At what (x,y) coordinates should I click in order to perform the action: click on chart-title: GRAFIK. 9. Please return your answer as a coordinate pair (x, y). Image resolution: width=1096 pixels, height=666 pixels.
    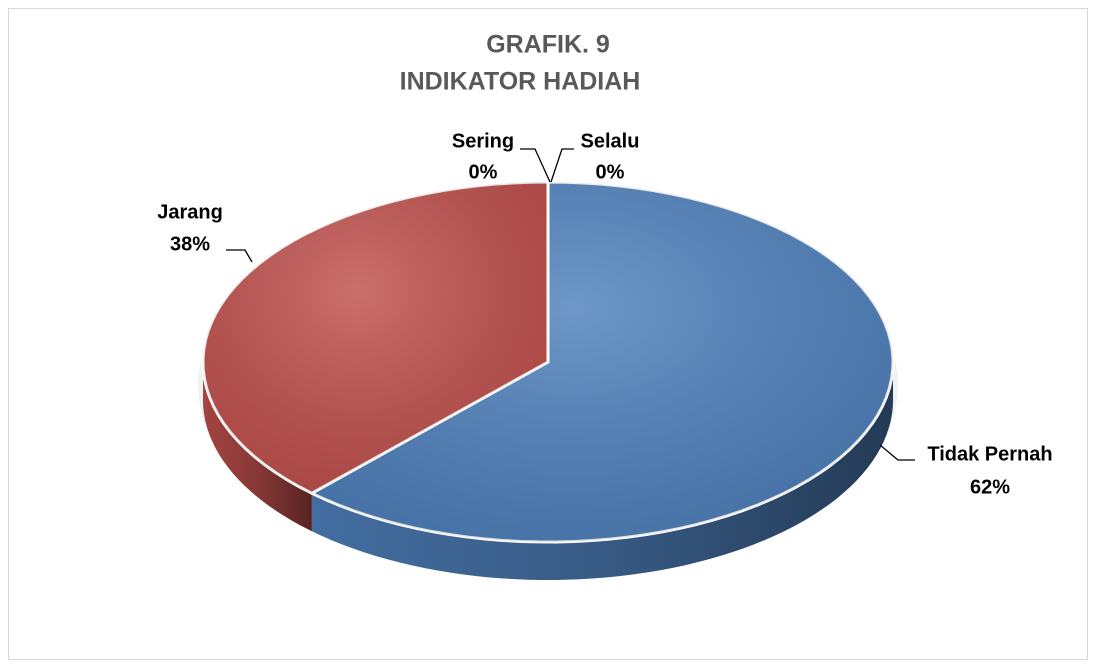
    Looking at the image, I should click on (548, 45).